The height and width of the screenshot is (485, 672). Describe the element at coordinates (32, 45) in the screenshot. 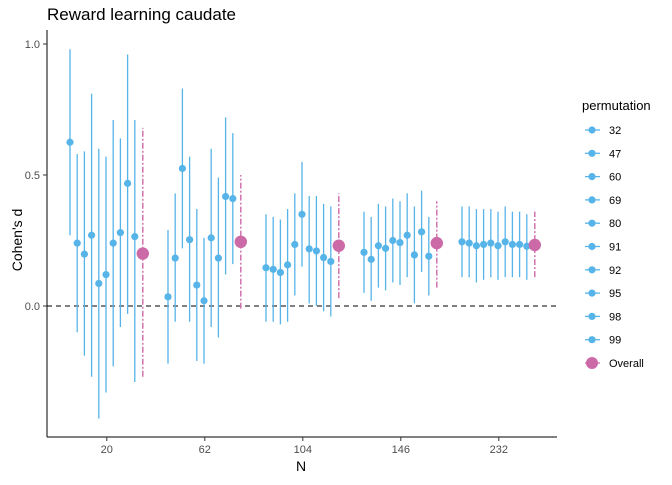

I see `y-tick-label: 1.0` at that location.